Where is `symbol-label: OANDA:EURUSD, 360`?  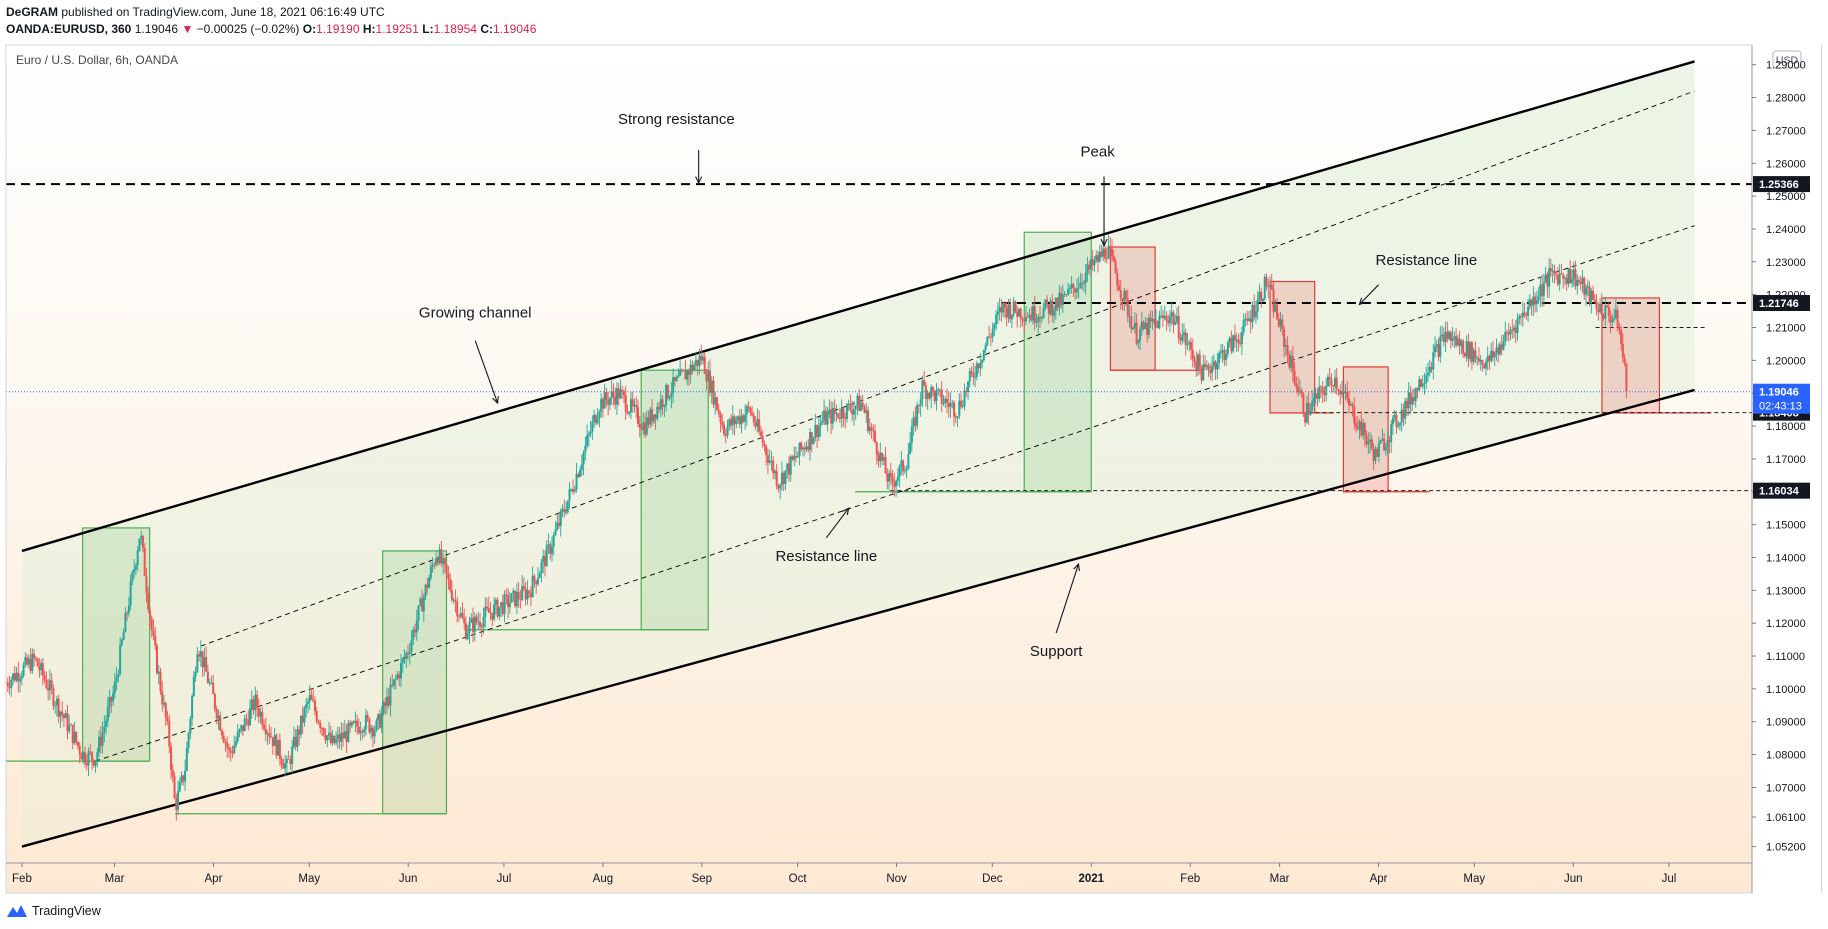
symbol-label: OANDA:EURUSD, 360 is located at coordinates (69, 29).